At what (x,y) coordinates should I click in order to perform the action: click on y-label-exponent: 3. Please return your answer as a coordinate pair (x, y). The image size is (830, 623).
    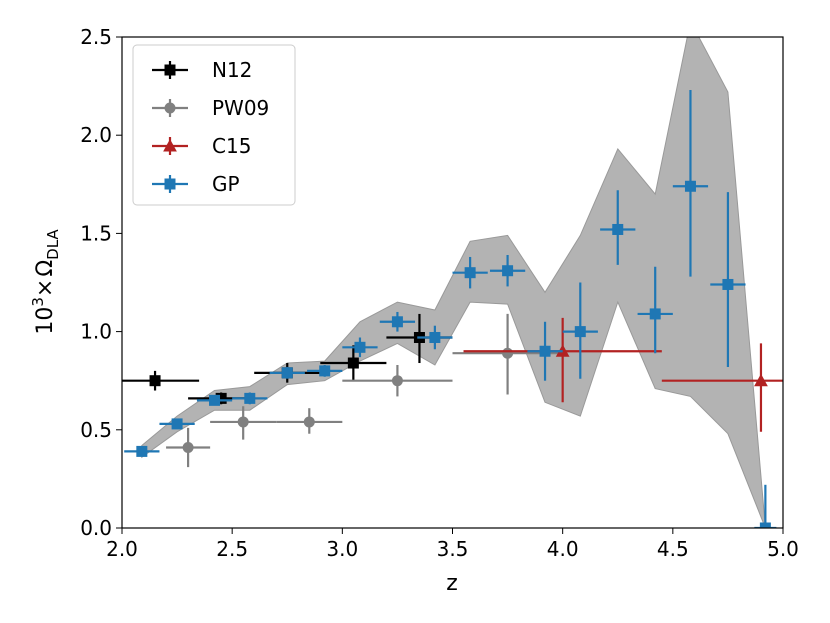
    Looking at the image, I should click on (38, 302).